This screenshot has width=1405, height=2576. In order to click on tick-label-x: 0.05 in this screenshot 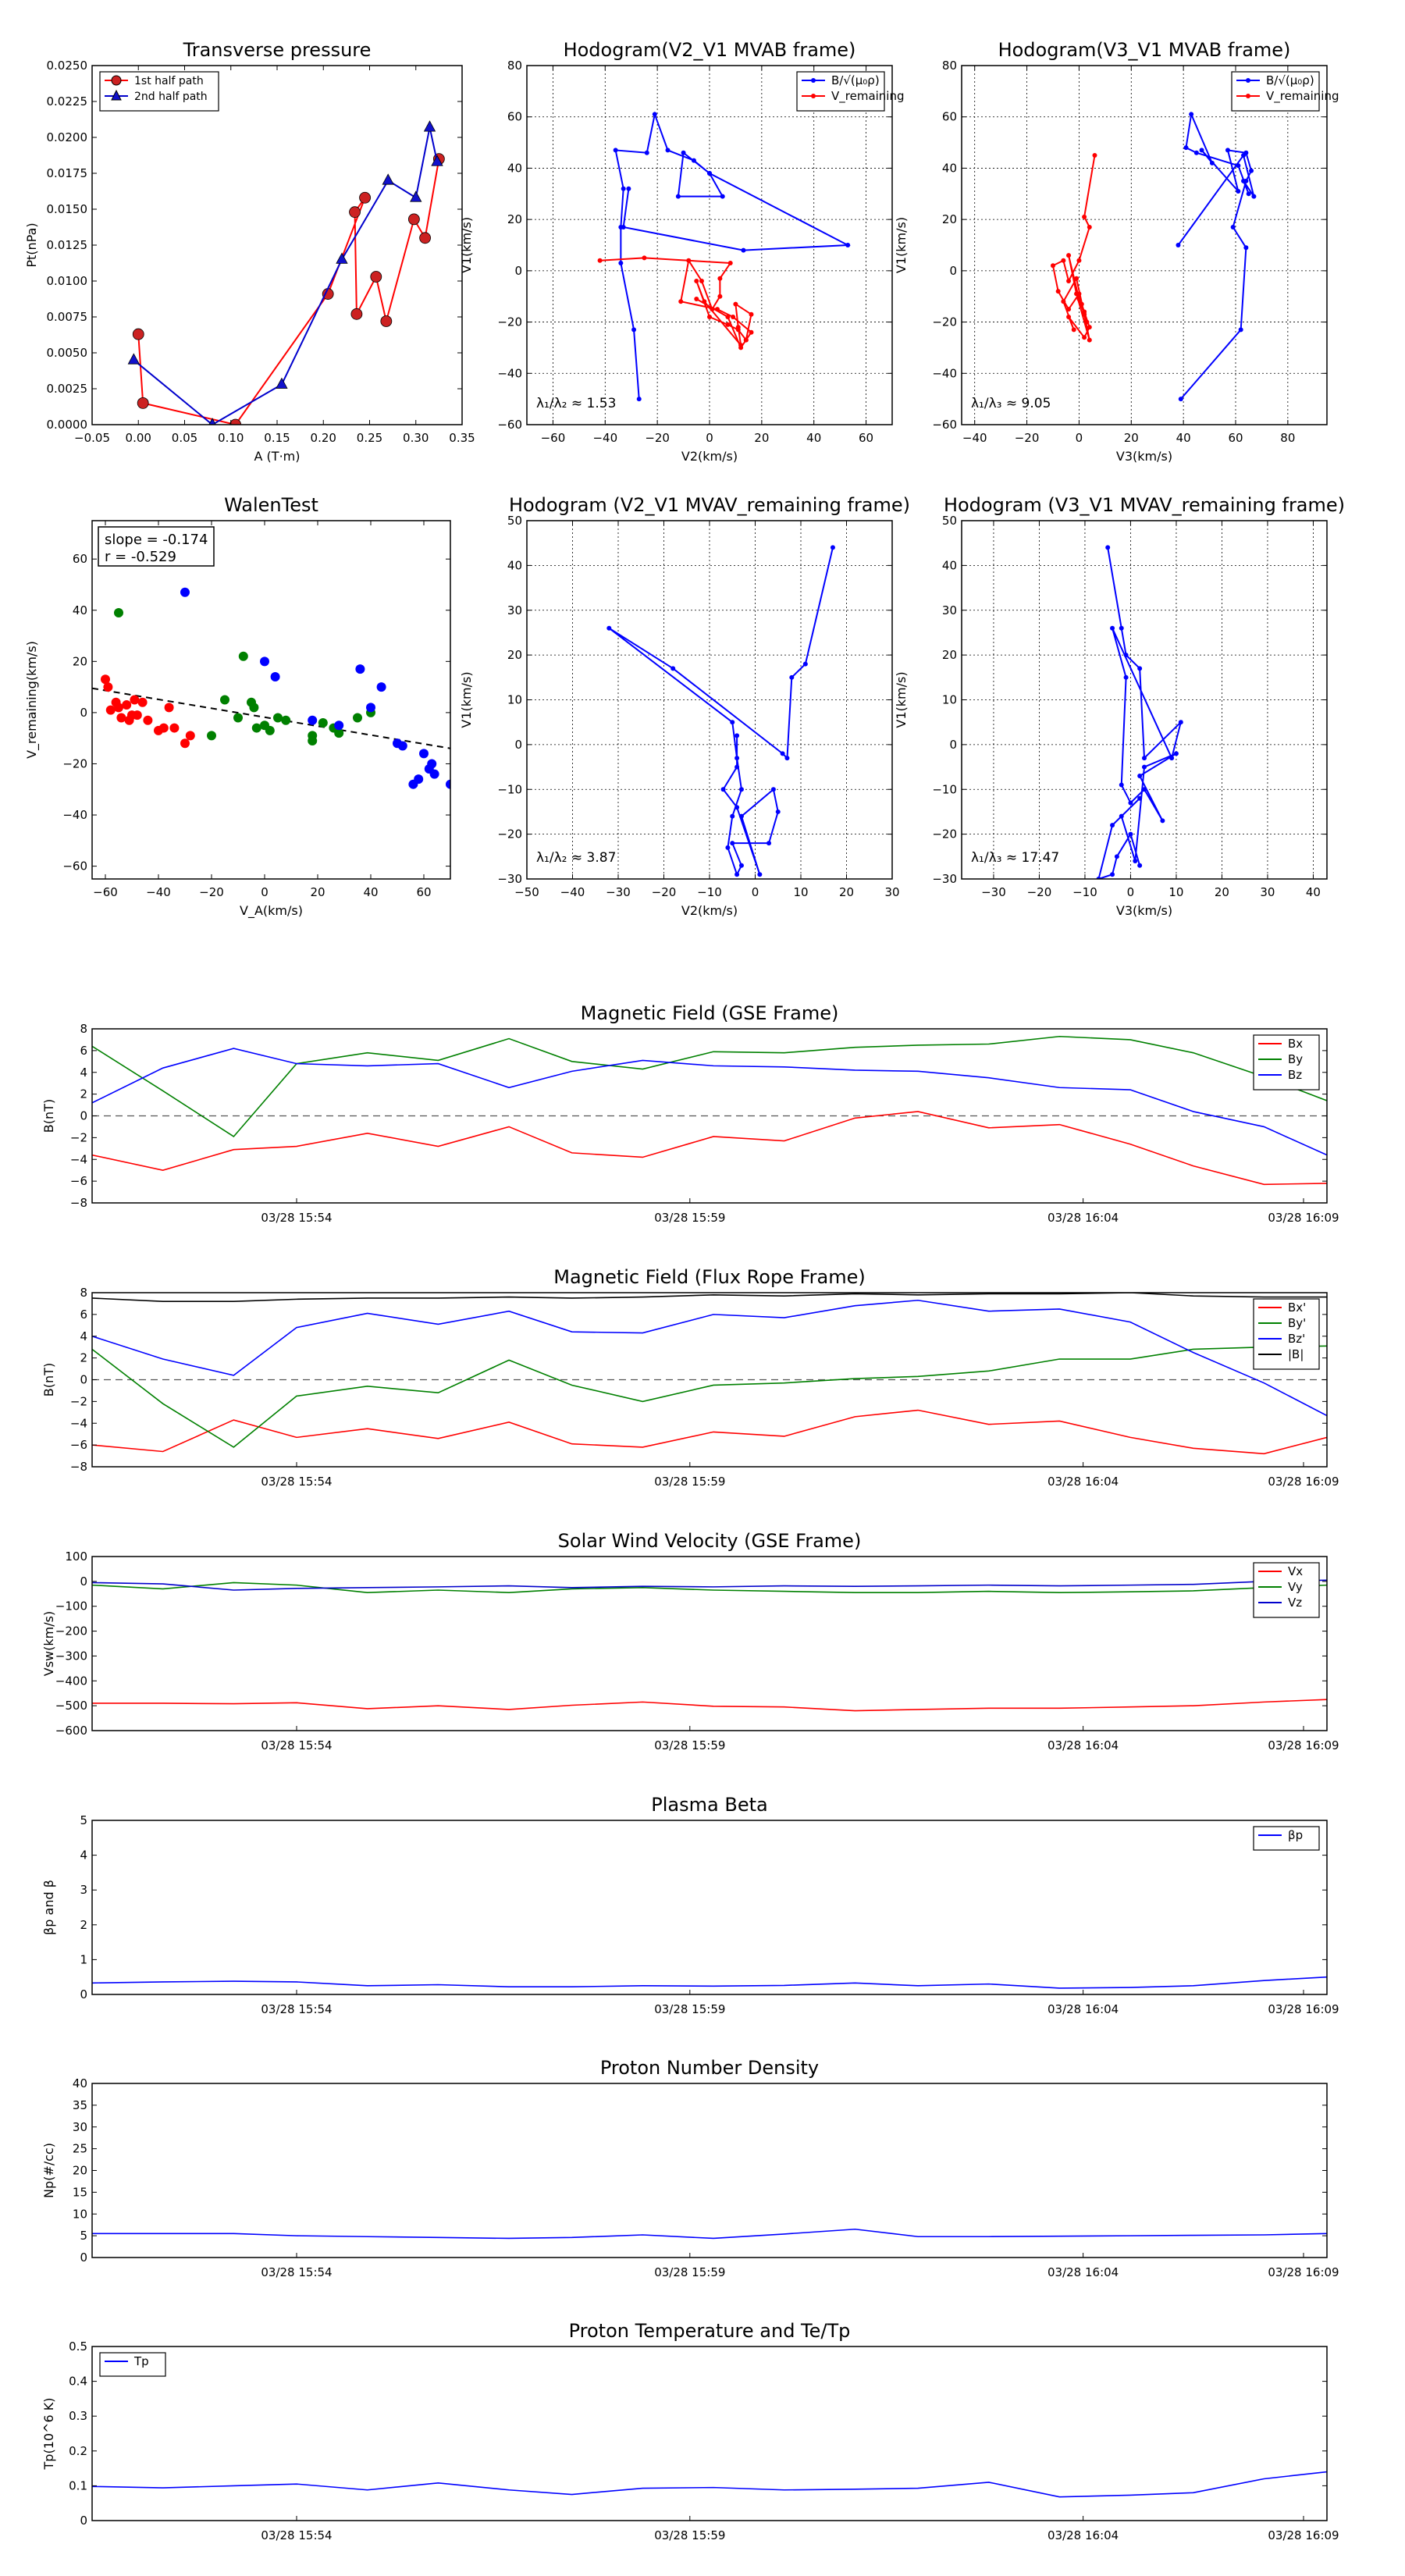, I will do `click(185, 438)`.